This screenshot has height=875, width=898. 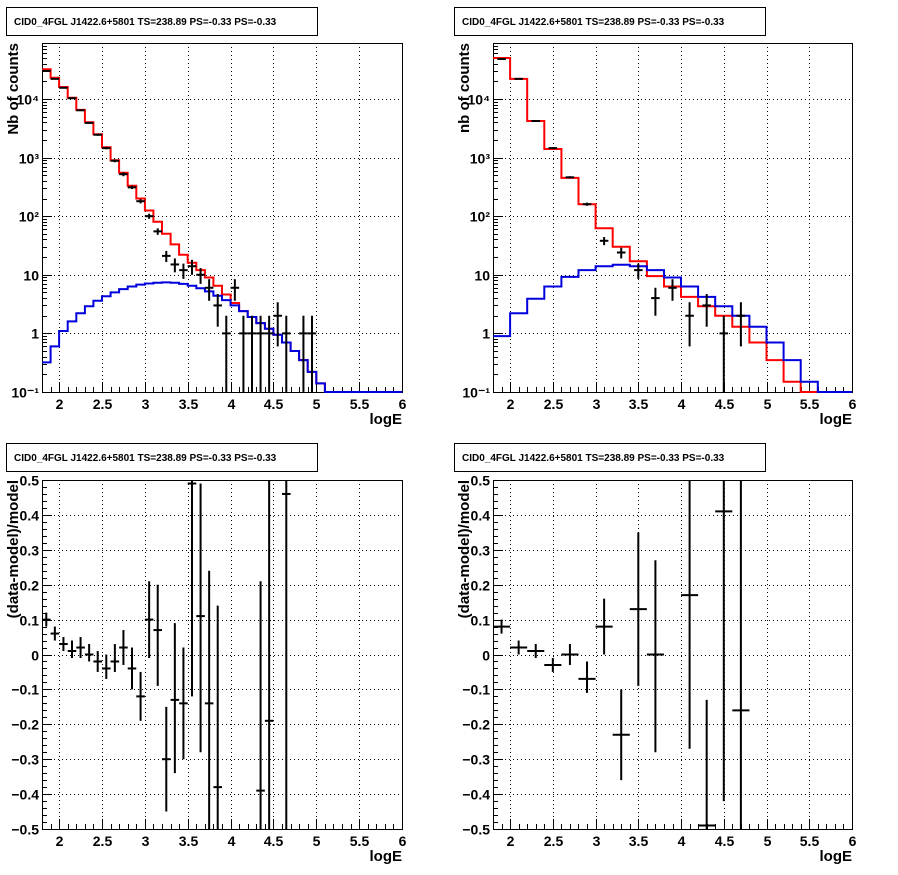 I want to click on y-tick-label: 10⁻¹, so click(x=25, y=393).